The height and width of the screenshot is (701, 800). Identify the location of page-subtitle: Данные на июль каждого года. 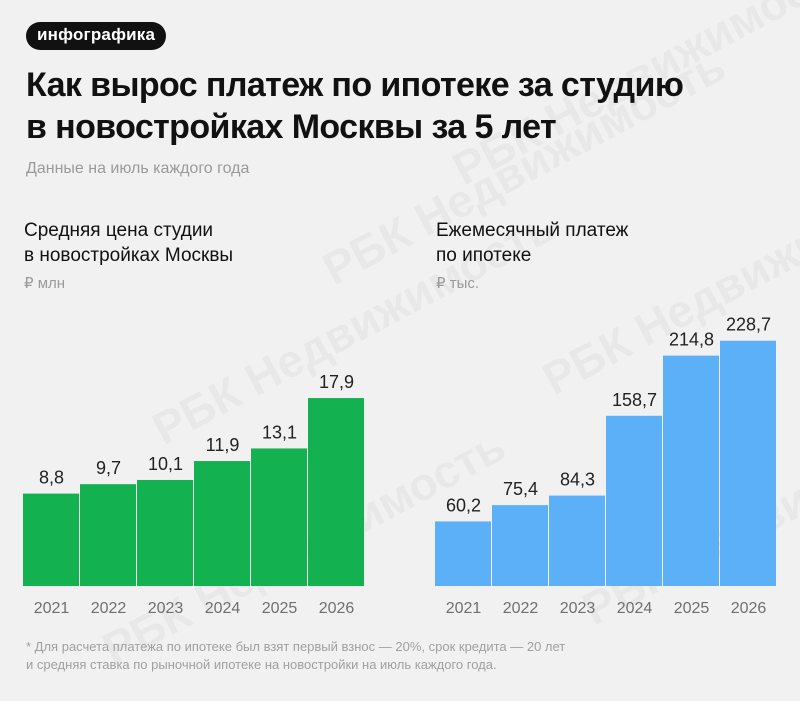
(138, 168).